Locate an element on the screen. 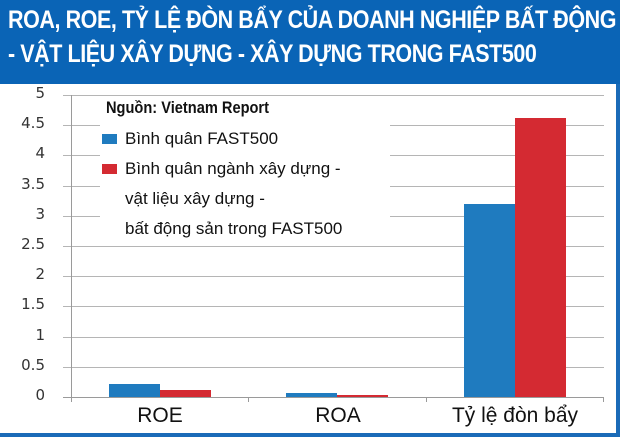 The width and height of the screenshot is (620, 437). bar-leverage-industry is located at coordinates (540, 257).